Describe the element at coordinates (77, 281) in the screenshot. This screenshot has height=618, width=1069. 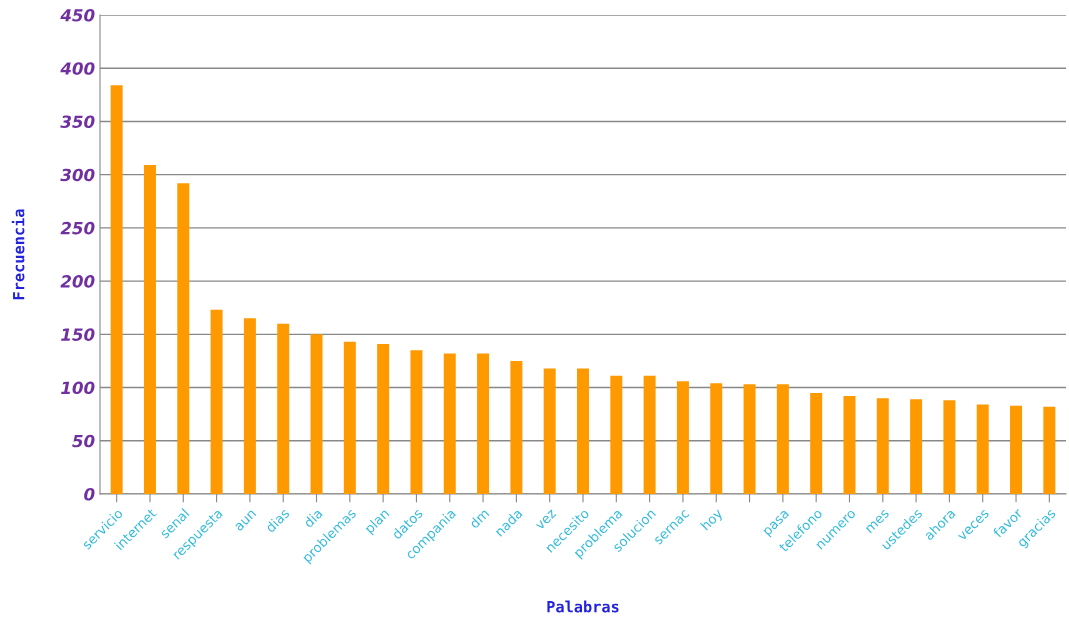
I see `y-tick-label: 200` at that location.